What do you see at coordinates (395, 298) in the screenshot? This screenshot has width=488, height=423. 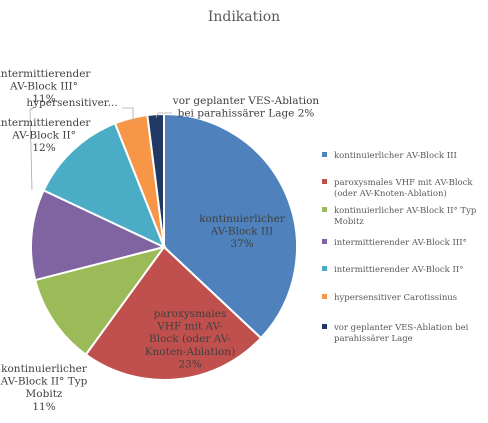 I see `legend-label-hypersensitiver-carotissinus: hypersensitiver Carotissinus` at bounding box center [395, 298].